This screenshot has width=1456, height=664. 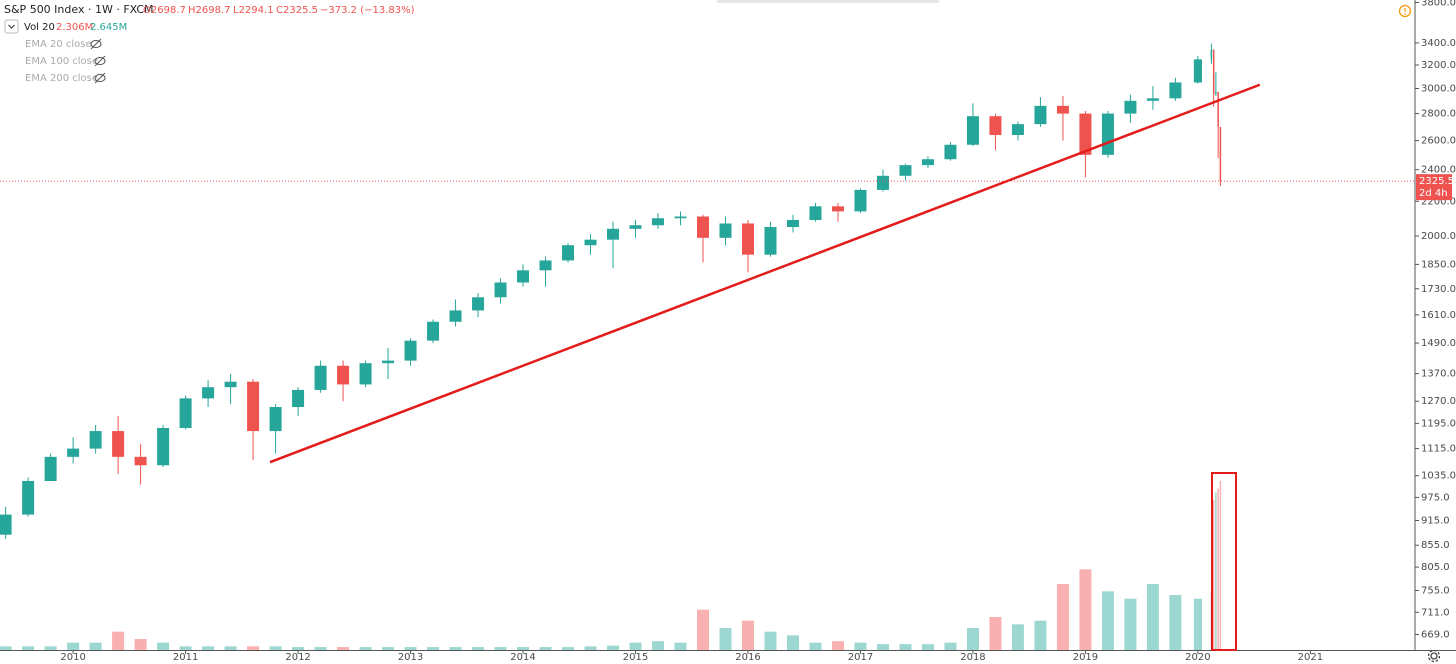 What do you see at coordinates (72, 657) in the screenshot?
I see `x-tick-label: 2010` at bounding box center [72, 657].